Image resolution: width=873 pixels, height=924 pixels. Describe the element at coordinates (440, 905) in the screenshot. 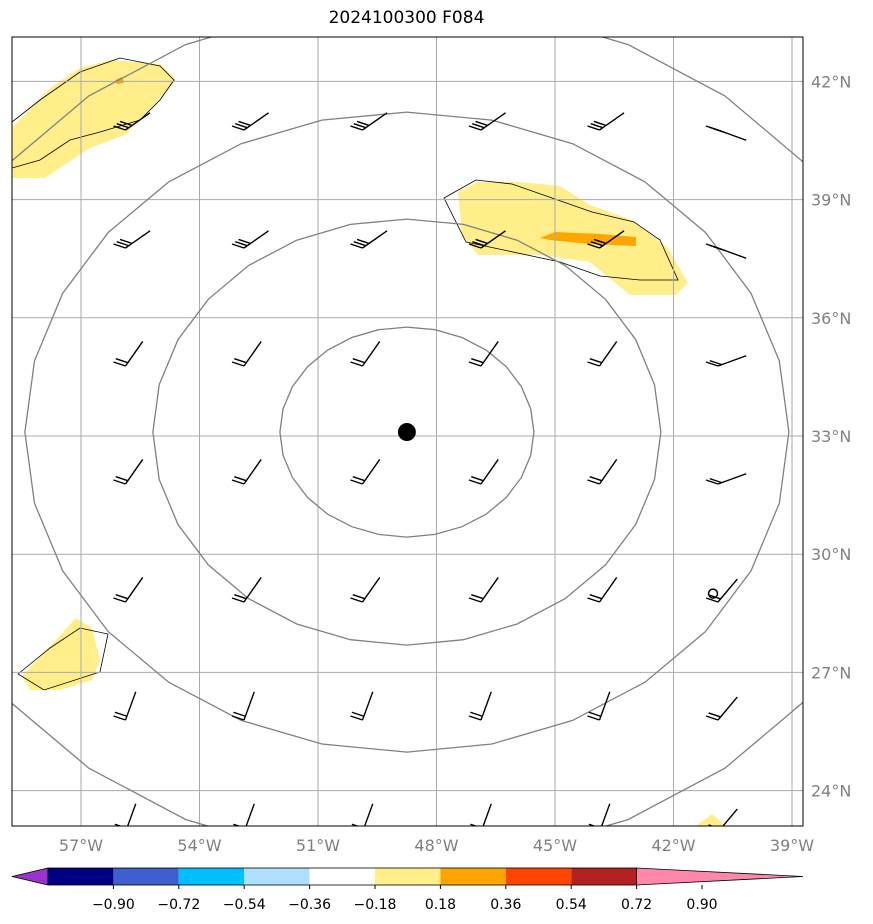

I see `colorbar-tick-label: 0.18` at that location.